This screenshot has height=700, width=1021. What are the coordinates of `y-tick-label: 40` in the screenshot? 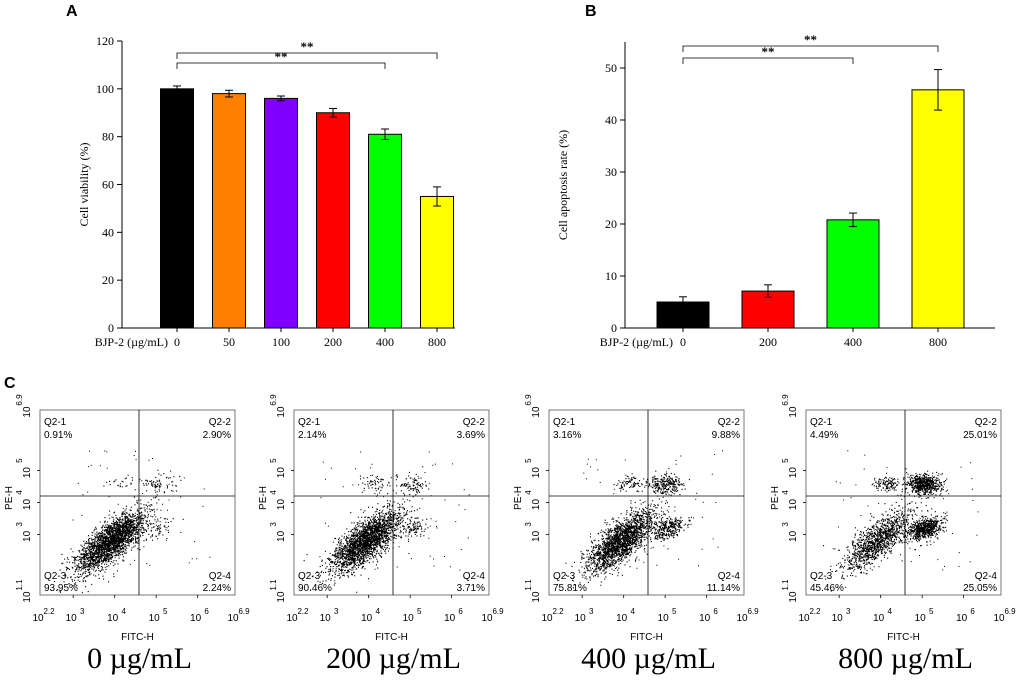 It's located at (108, 232).